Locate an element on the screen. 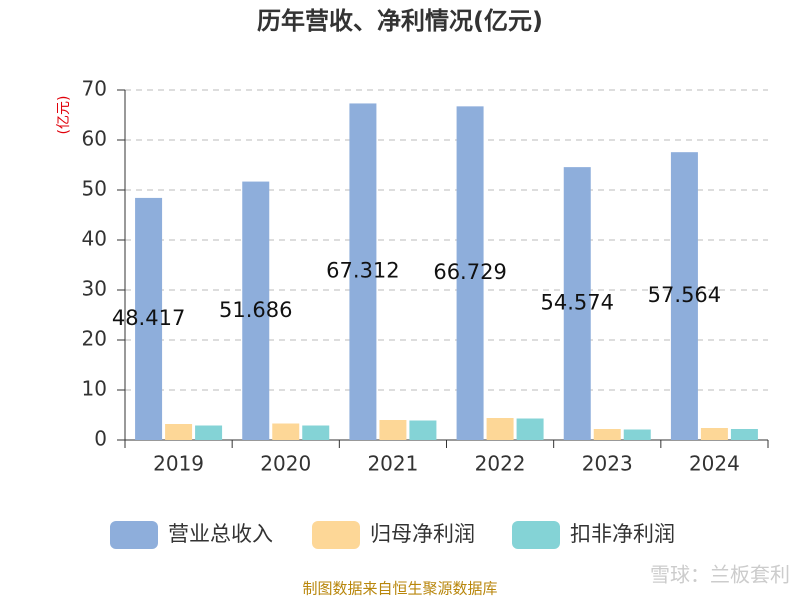 The height and width of the screenshot is (600, 800). legend-label: 扣非净利润 is located at coordinates (622, 534).